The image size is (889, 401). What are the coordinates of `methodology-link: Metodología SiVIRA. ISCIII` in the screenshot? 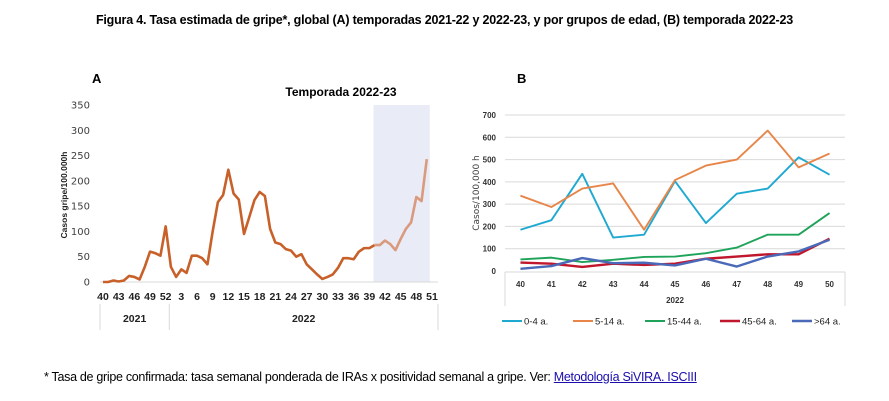 It's located at (625, 377).